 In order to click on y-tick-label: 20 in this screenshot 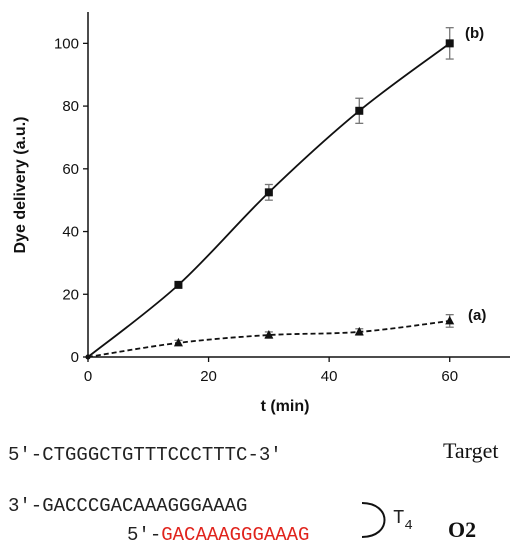, I will do `click(70, 294)`.